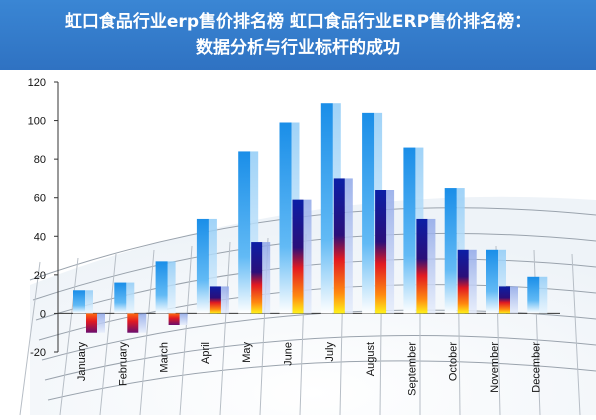 Image resolution: width=596 pixels, height=420 pixels. I want to click on y-tick-label: 0, so click(43, 314).